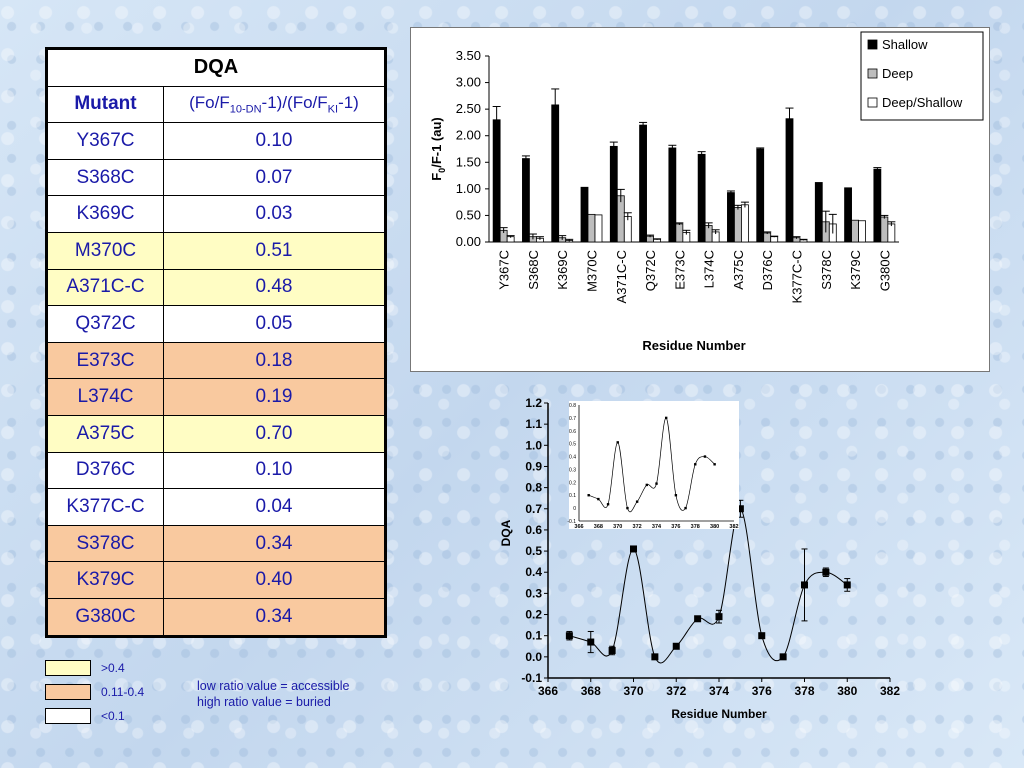 This screenshot has width=1024, height=768. Describe the element at coordinates (274, 580) in the screenshot. I see `dqa-value-cell: 0.40` at that location.